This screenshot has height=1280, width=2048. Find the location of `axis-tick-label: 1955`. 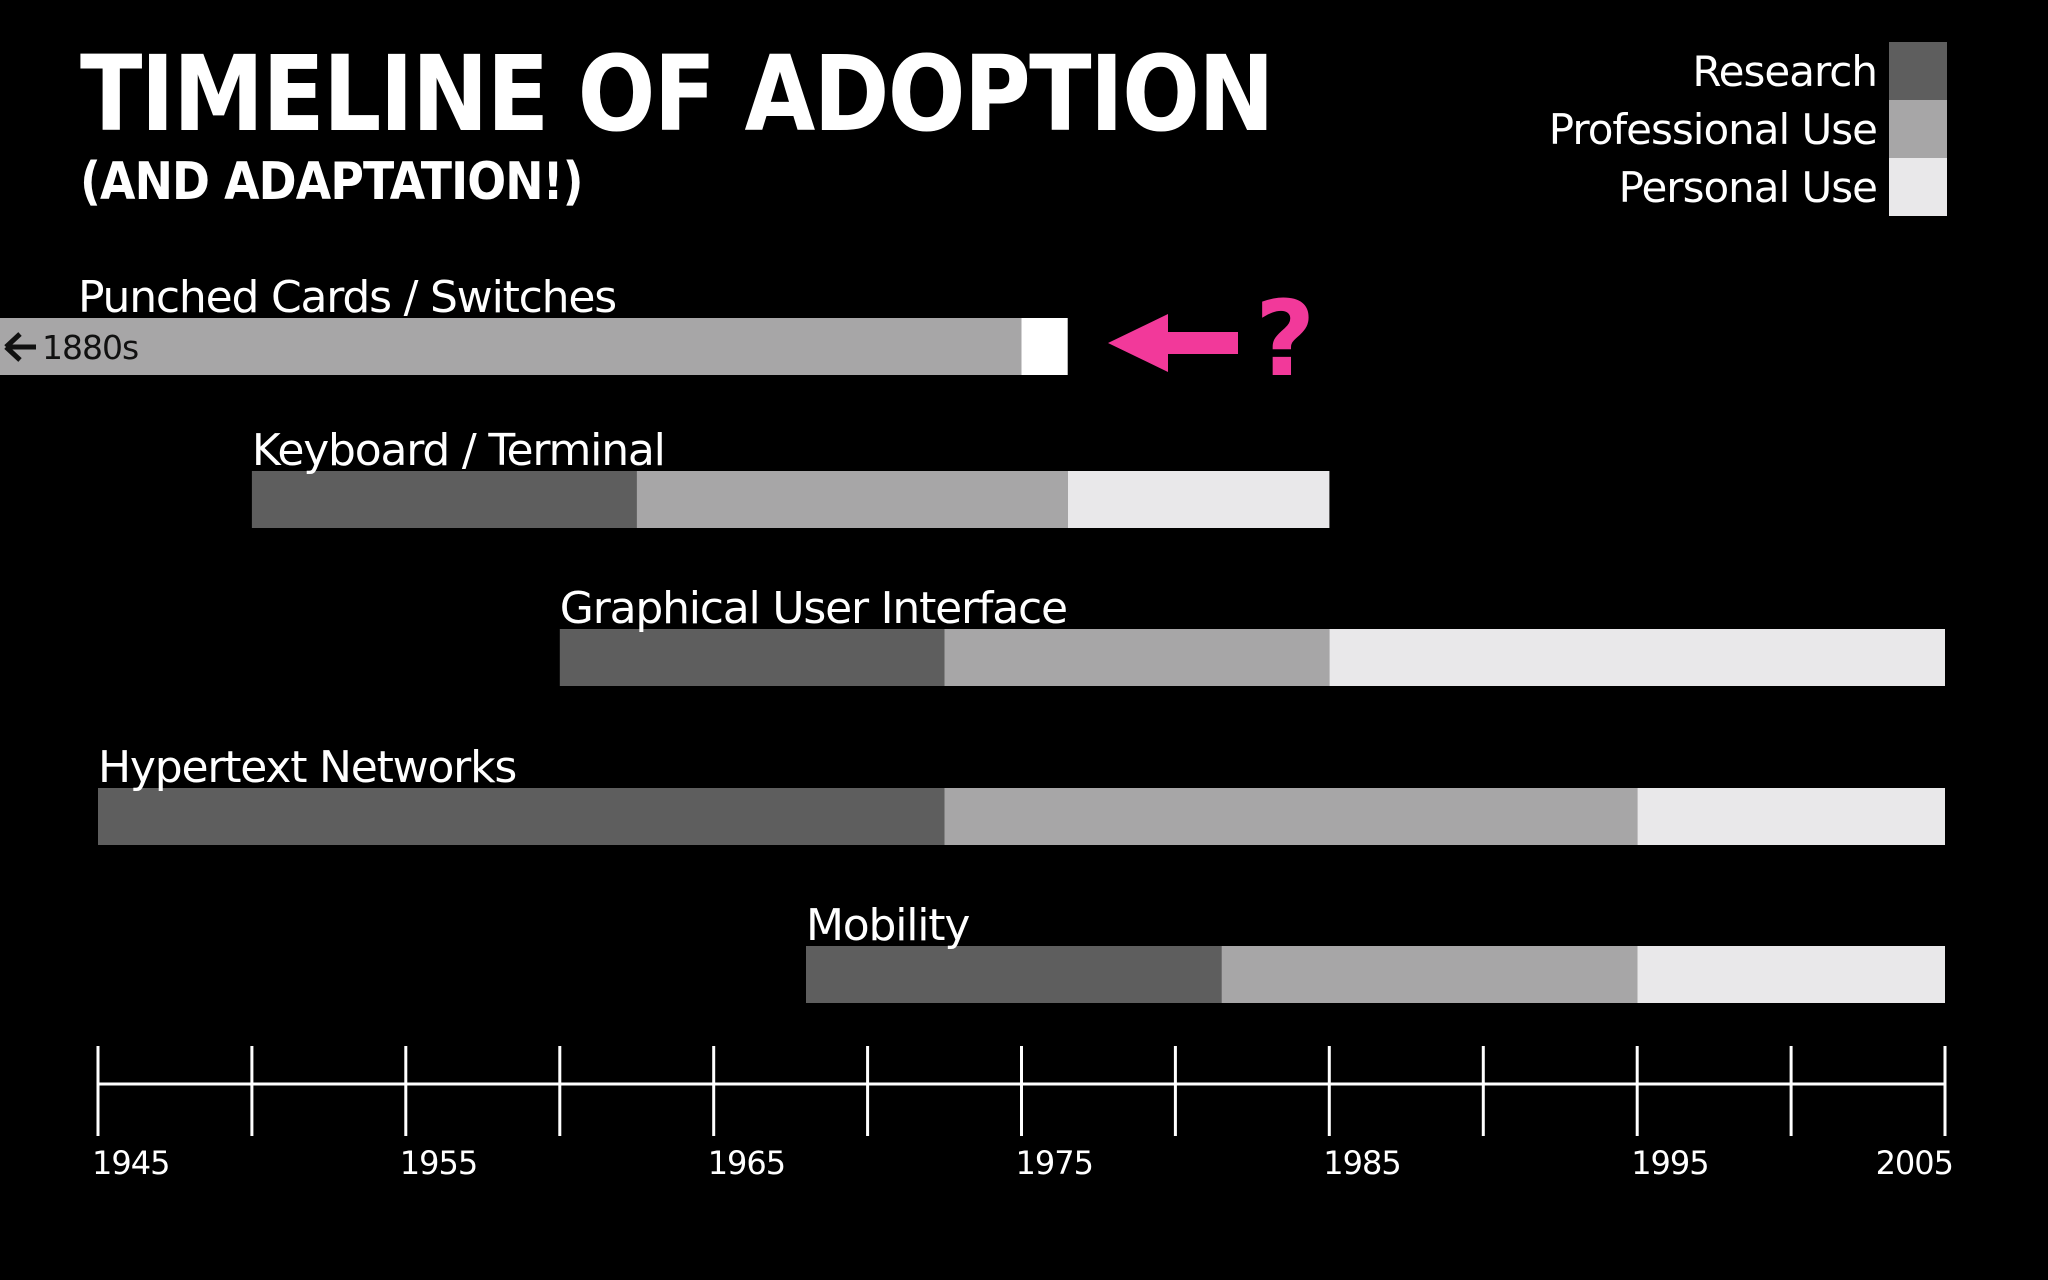

axis-tick-label: 1955 is located at coordinates (438, 1163).